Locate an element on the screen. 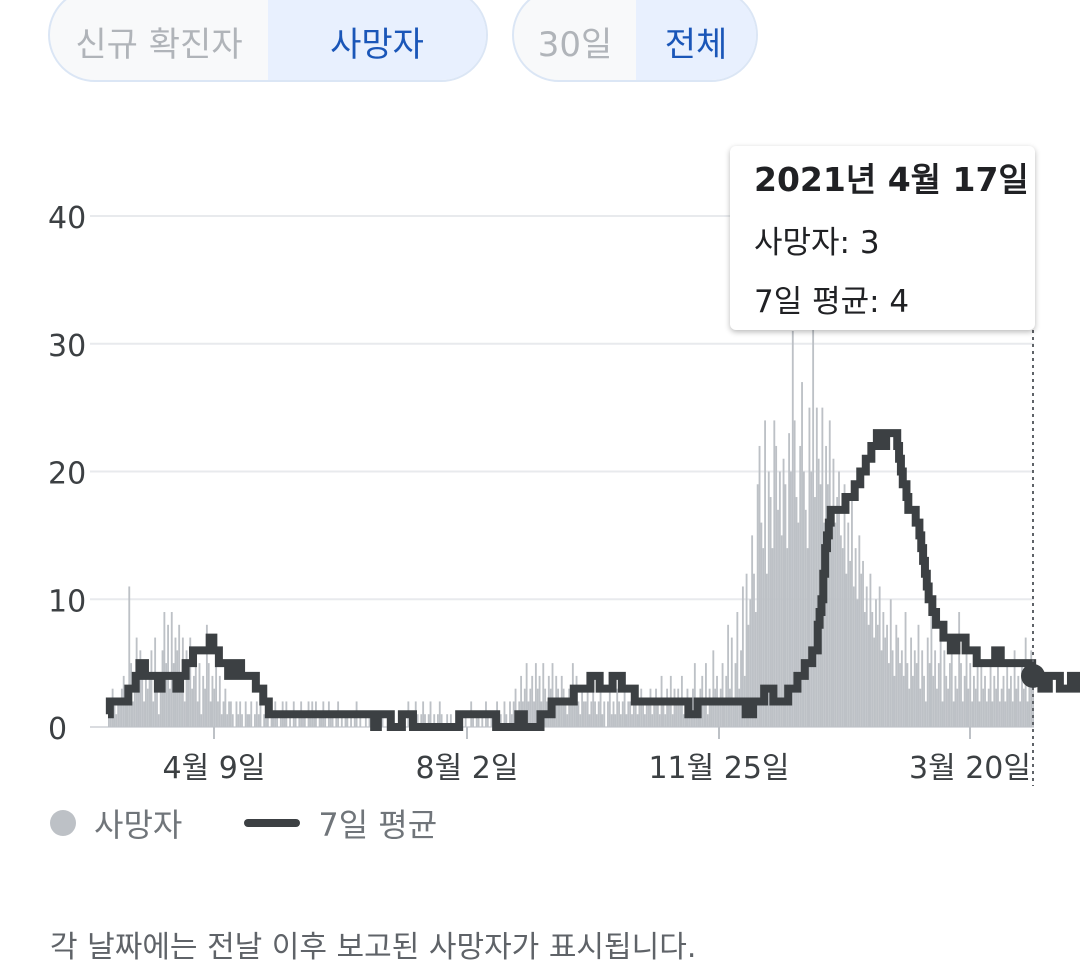 This screenshot has width=1080, height=974. hover-point is located at coordinates (1033, 675).